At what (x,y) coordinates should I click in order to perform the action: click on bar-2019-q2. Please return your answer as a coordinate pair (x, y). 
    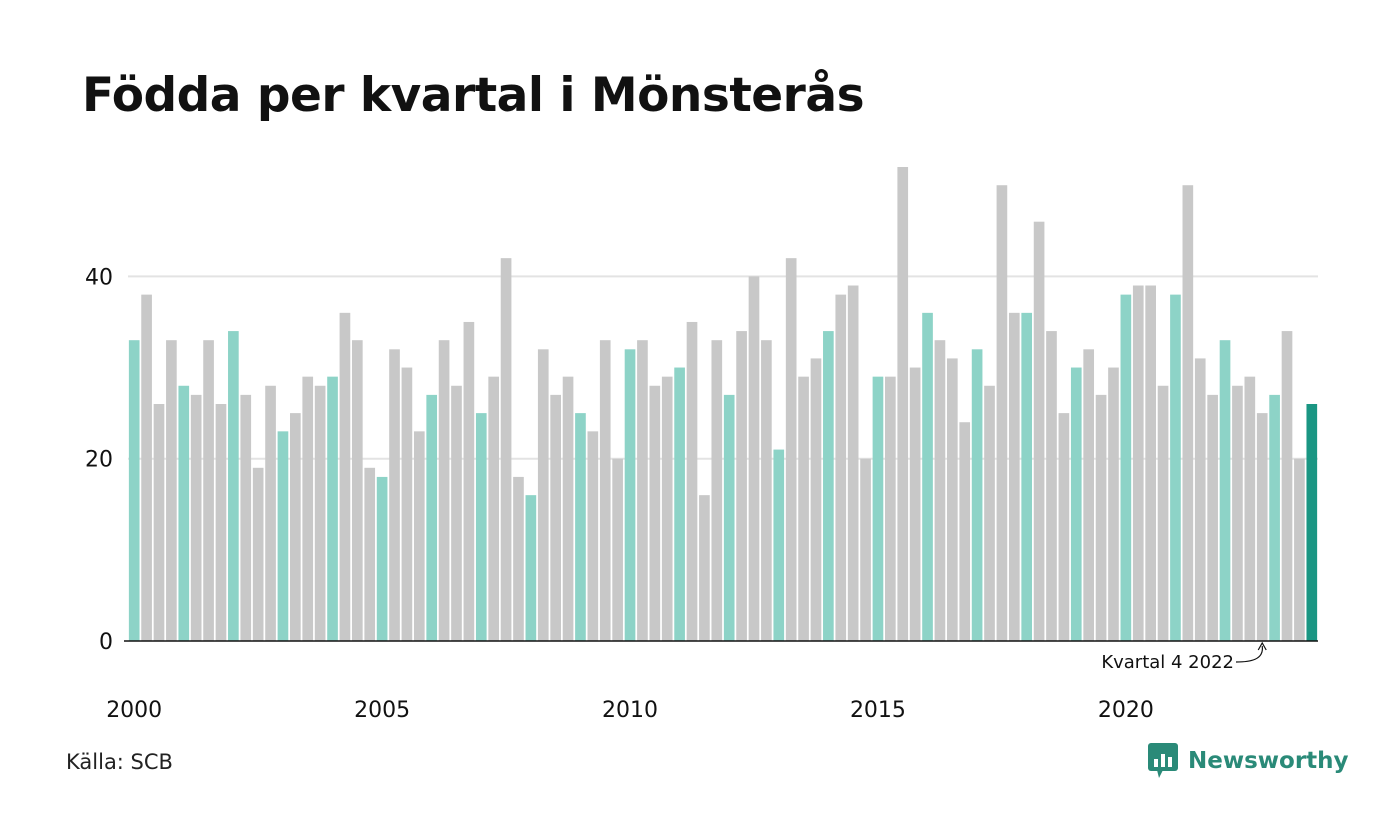
    Looking at the image, I should click on (1089, 495).